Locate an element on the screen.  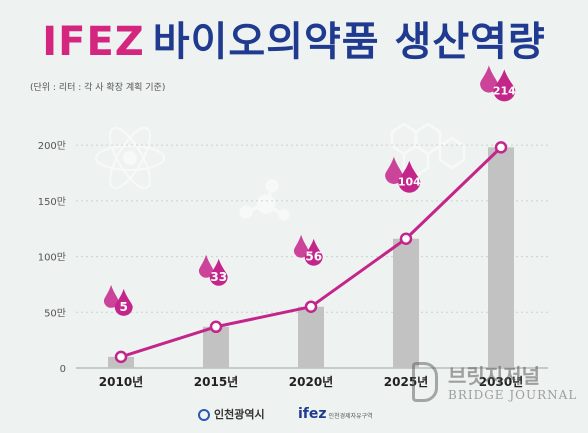
y-tick-label: 100만 is located at coordinates (52, 258).